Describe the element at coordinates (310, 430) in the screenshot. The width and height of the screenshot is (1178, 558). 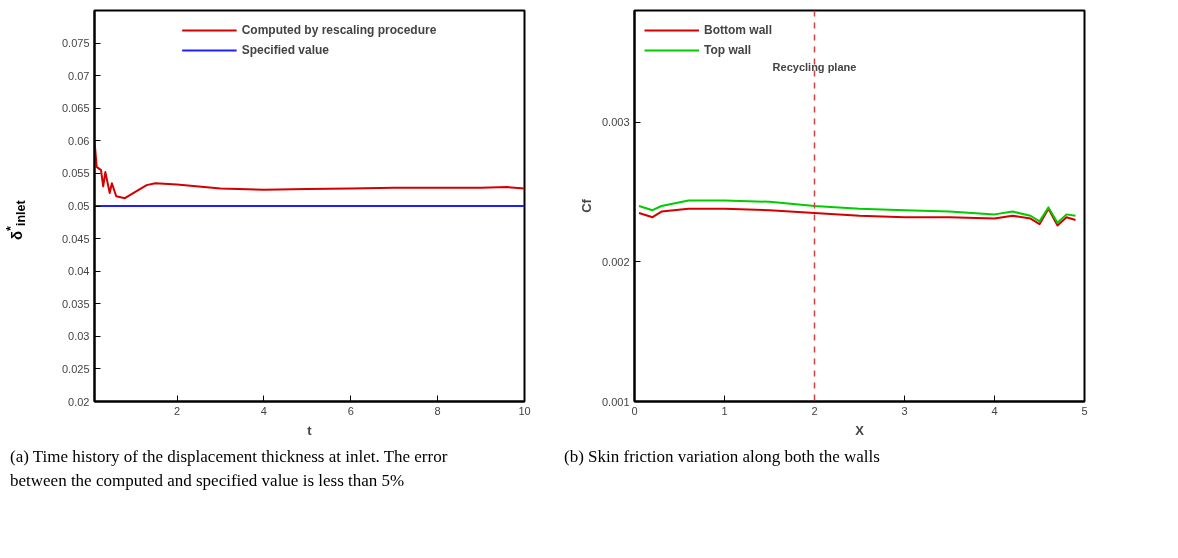
I see `x-axis-title: t` at that location.